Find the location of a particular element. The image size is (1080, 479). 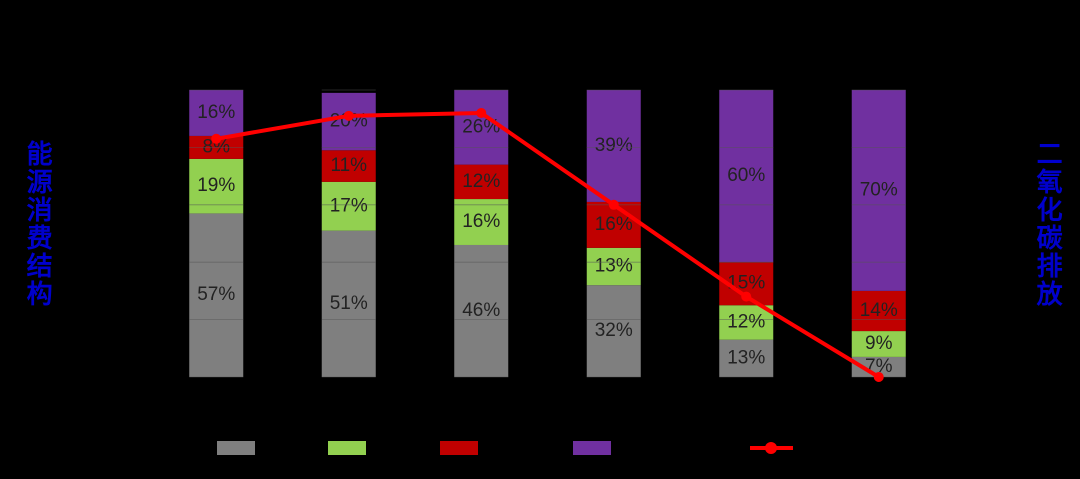

legend-marker is located at coordinates (771, 448).